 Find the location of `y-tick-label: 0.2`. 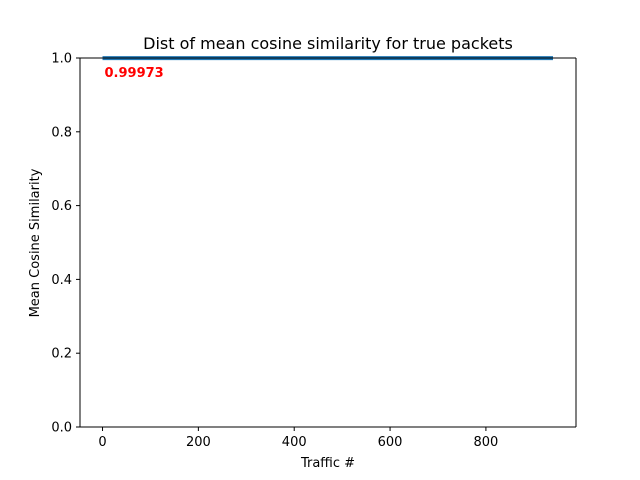

y-tick-label: 0.2 is located at coordinates (61, 354).